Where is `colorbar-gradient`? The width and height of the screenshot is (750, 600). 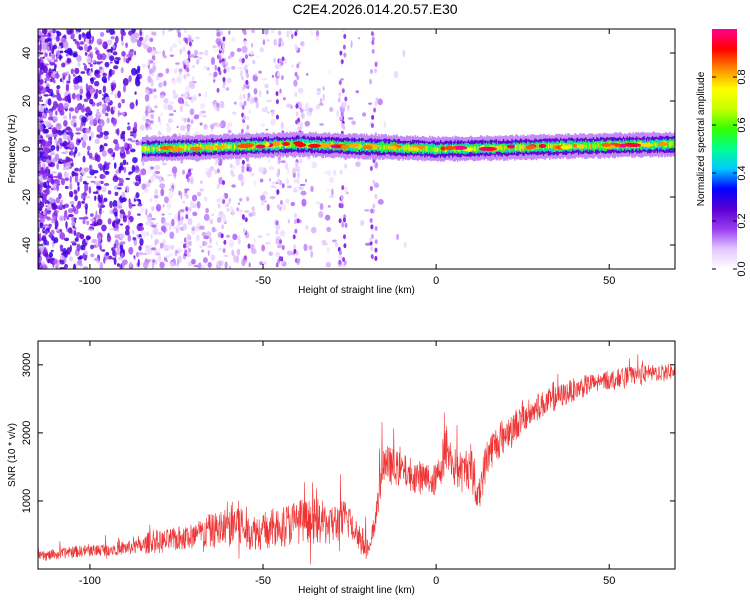 colorbar-gradient is located at coordinates (724, 149).